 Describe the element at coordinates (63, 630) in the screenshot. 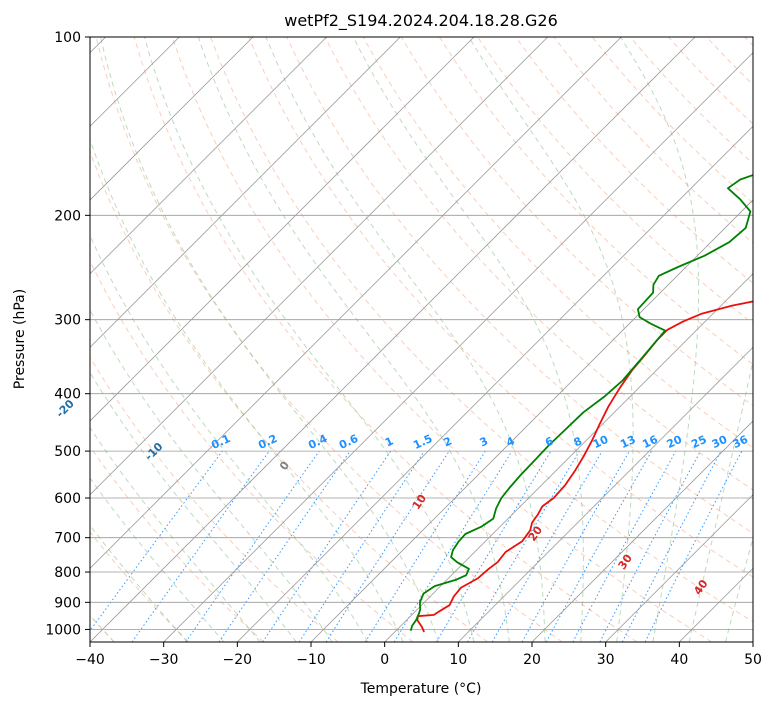

I see `y-tick-label: 1000` at that location.